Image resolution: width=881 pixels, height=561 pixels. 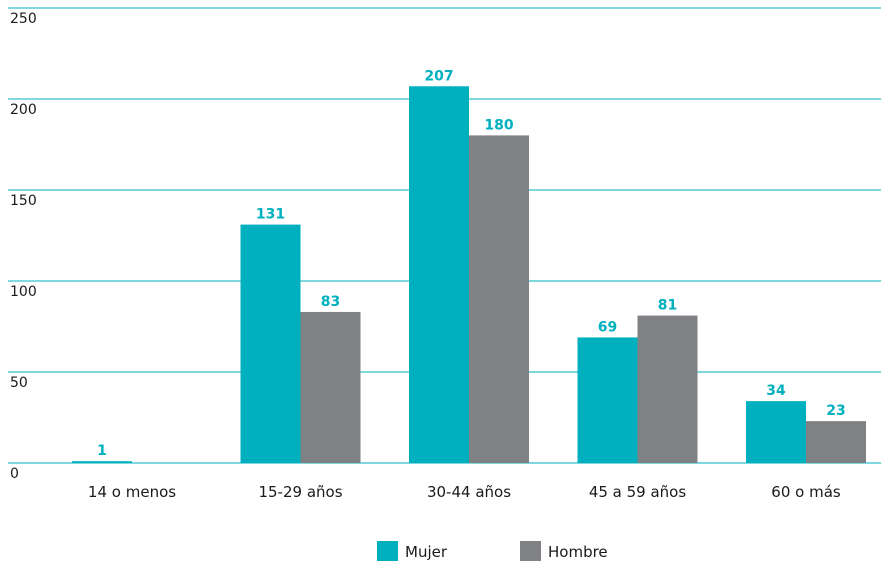 What do you see at coordinates (530, 551) in the screenshot?
I see `legend-swatch-hombre` at bounding box center [530, 551].